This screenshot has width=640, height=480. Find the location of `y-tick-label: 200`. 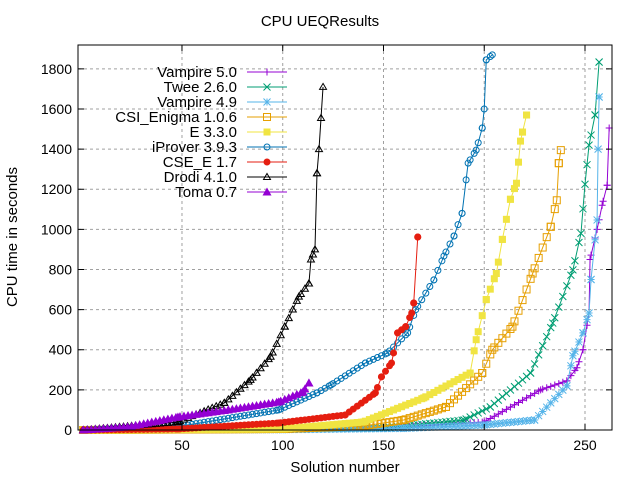

y-tick-label: 200 is located at coordinates (61, 390).